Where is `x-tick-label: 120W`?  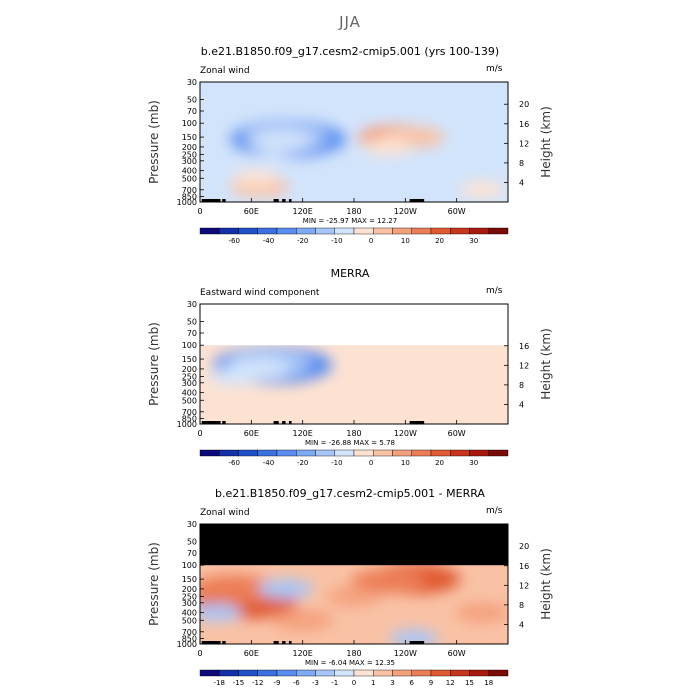
x-tick-label: 120W is located at coordinates (405, 653).